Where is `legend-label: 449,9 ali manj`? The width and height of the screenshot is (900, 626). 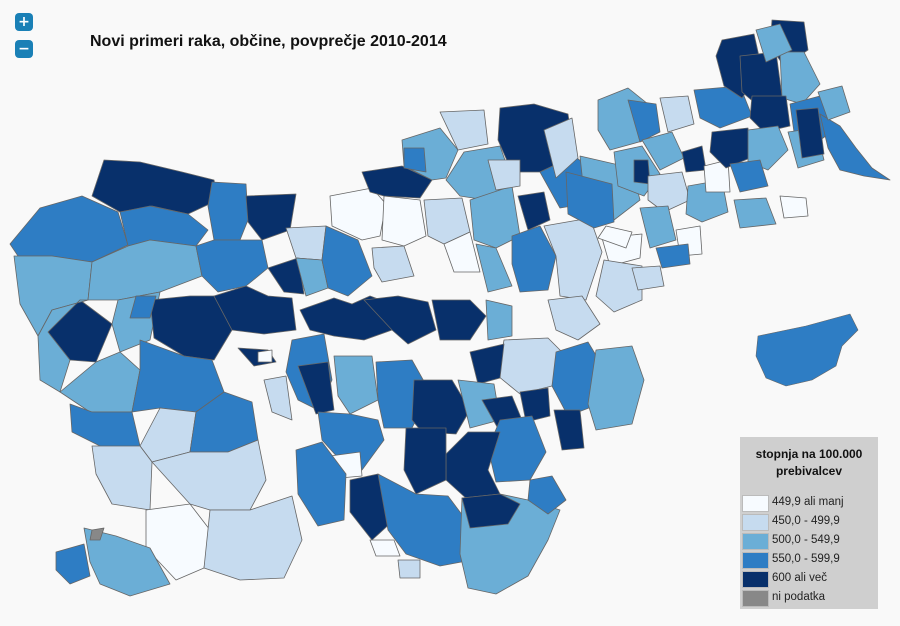
legend-label: 449,9 ali manj is located at coordinates (808, 502).